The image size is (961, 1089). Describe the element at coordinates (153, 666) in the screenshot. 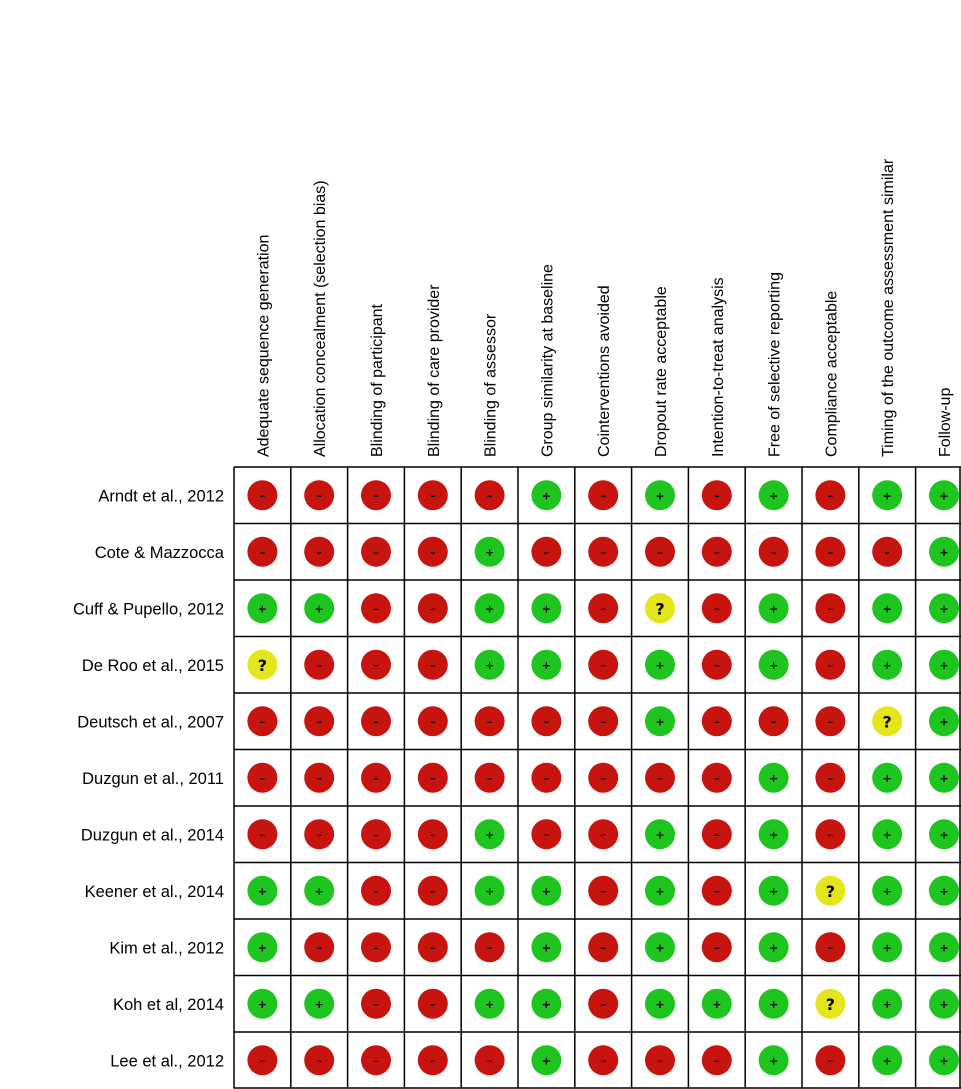

I see `study-label: De Roo et al., 2015` at that location.